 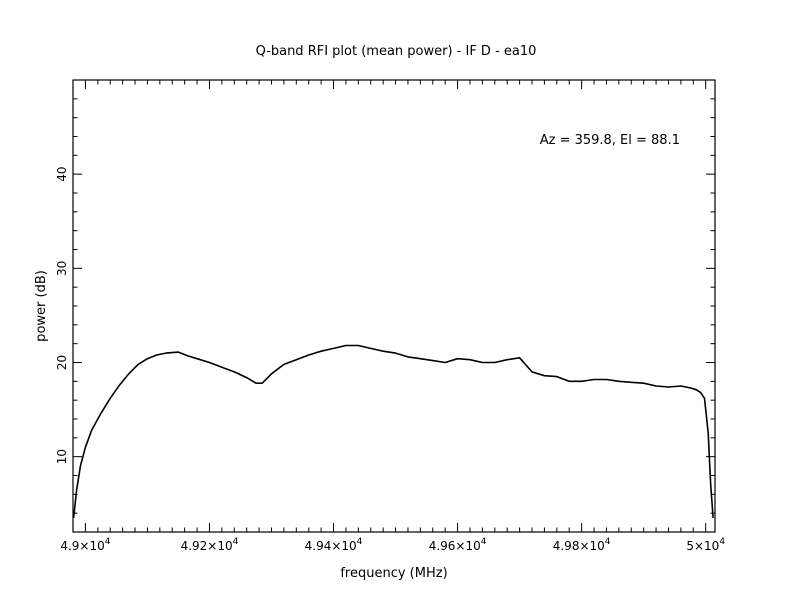 I want to click on x-tick-label: 4.96×104, so click(x=458, y=545).